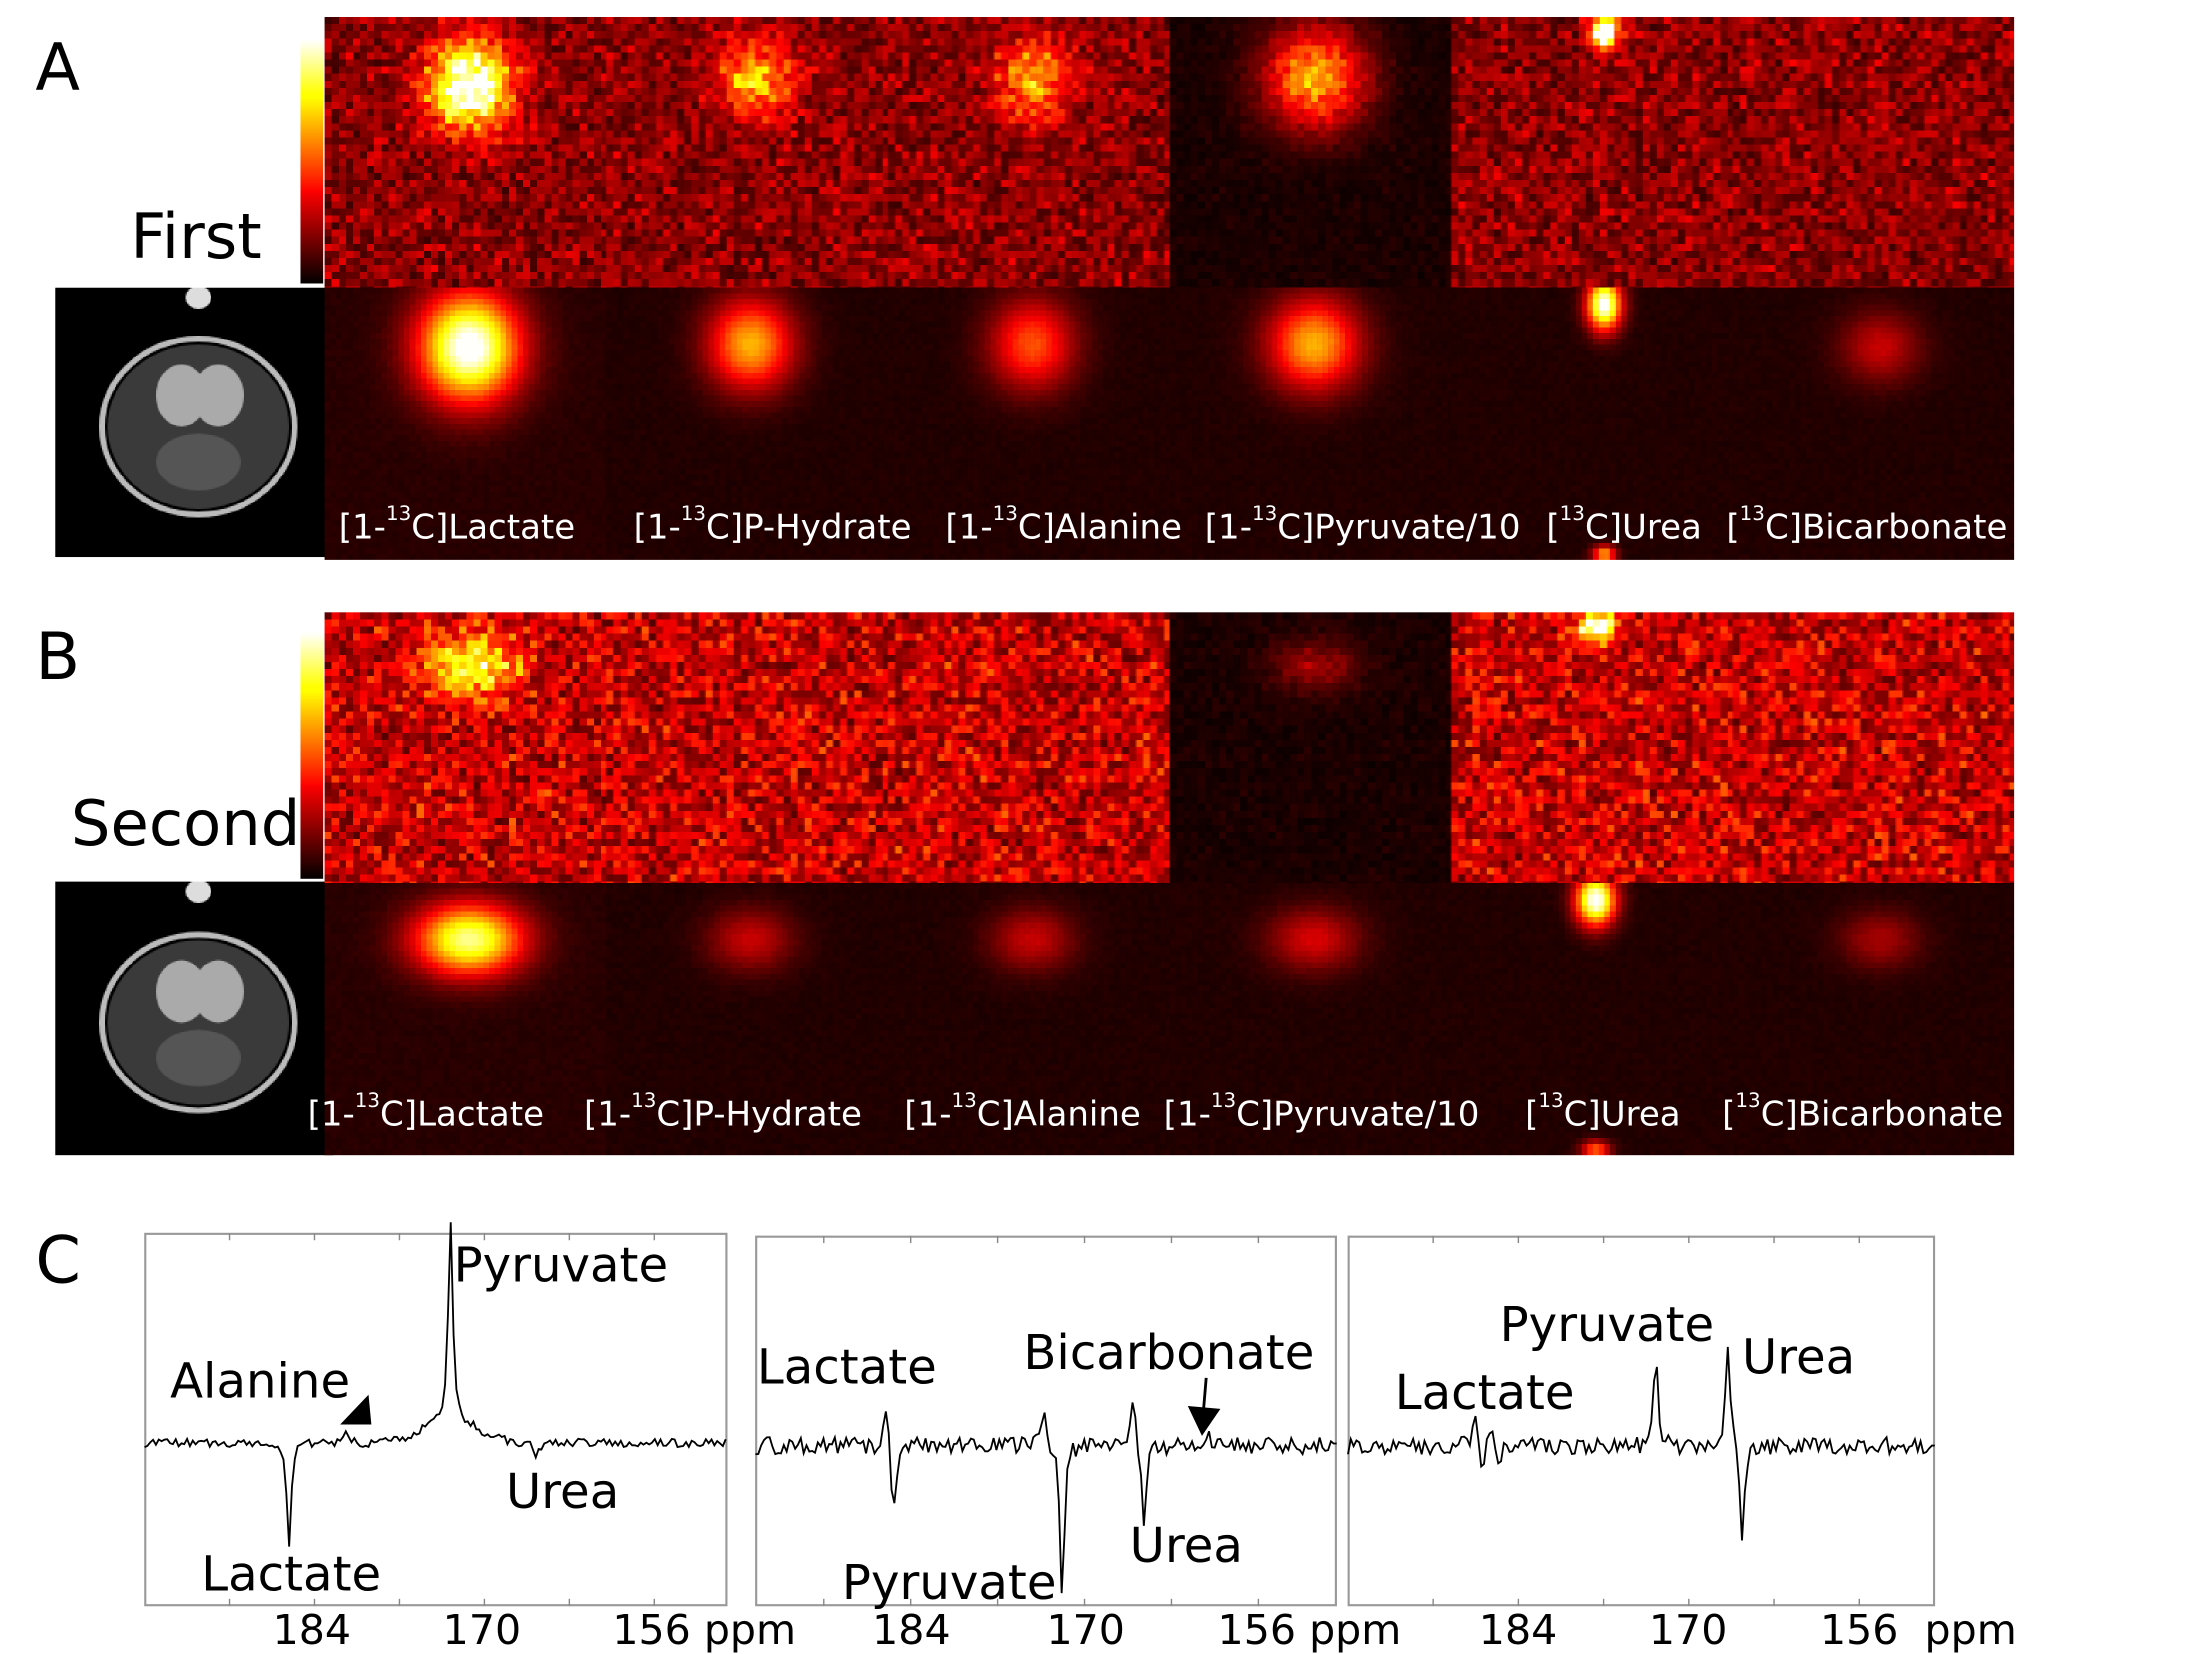 The width and height of the screenshot is (2197, 1654). What do you see at coordinates (196, 237) in the screenshot?
I see `row-label-first: First` at bounding box center [196, 237].